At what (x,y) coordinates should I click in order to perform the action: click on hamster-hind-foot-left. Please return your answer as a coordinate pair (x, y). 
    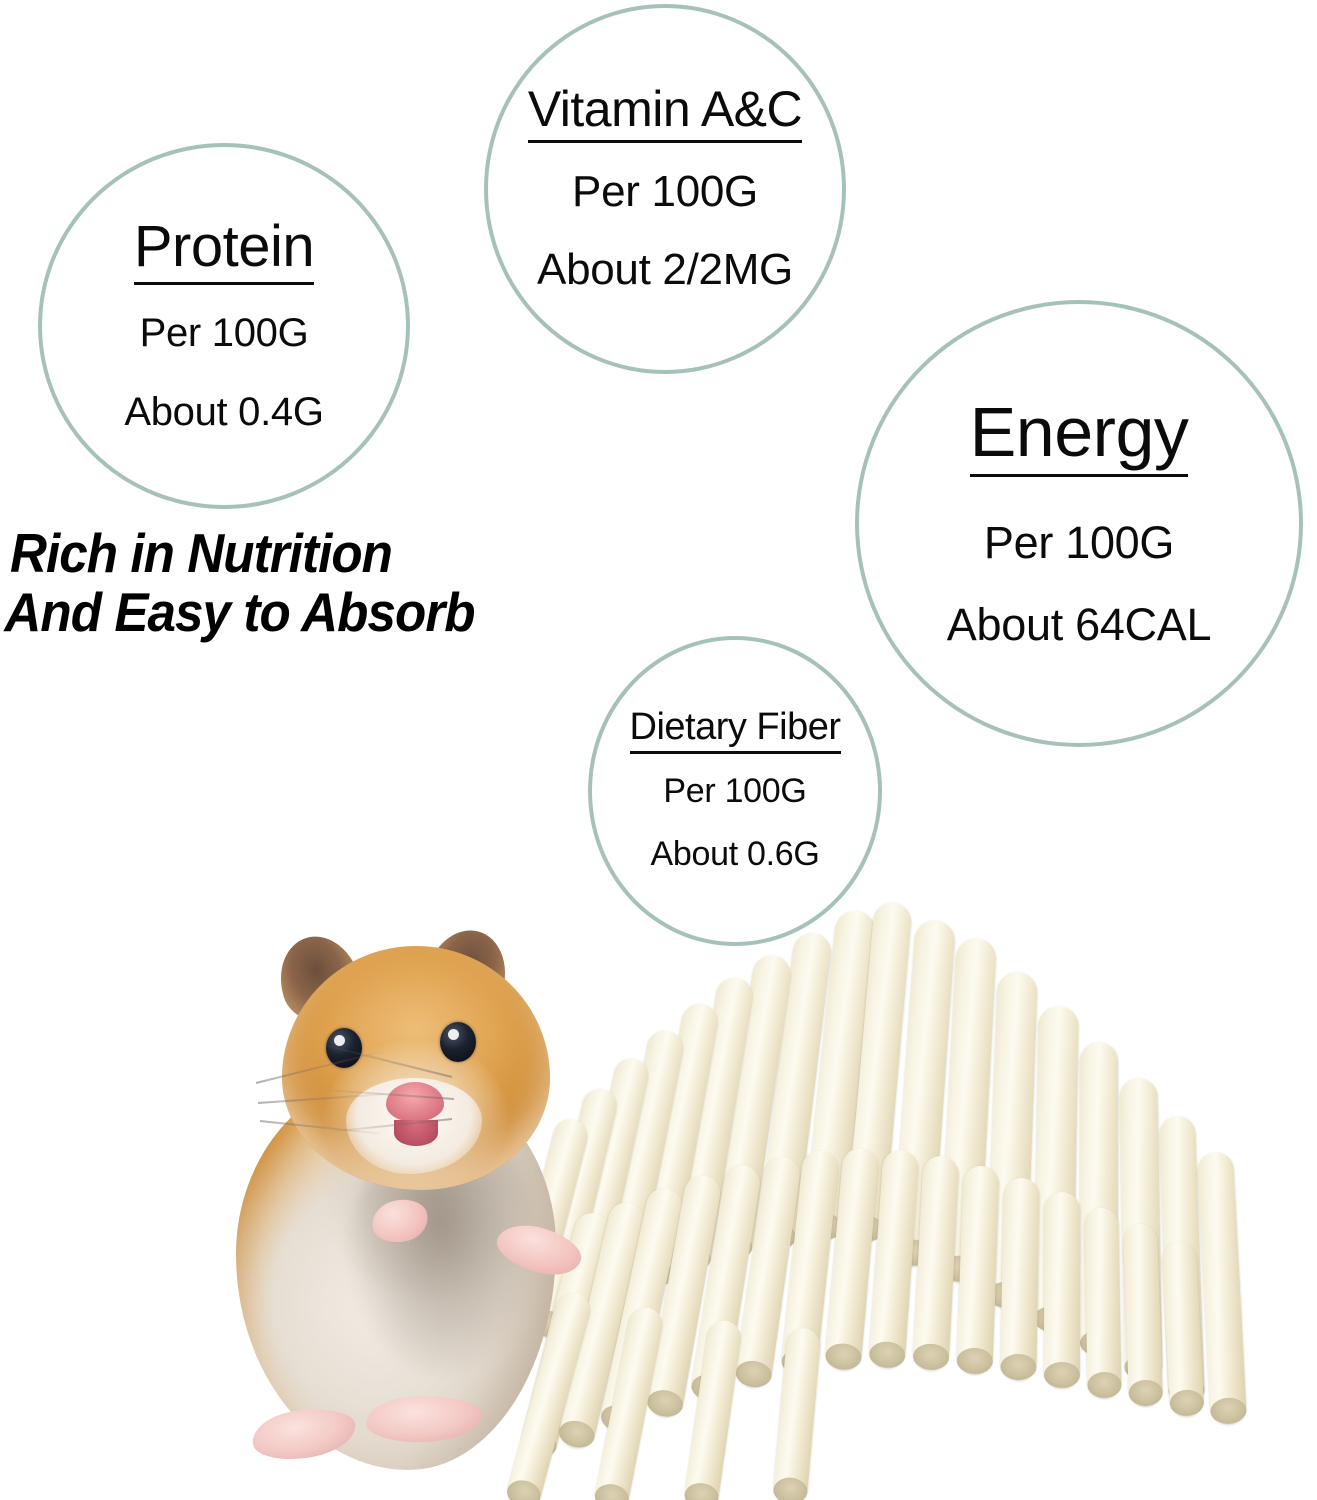
    Looking at the image, I should click on (304, 1434).